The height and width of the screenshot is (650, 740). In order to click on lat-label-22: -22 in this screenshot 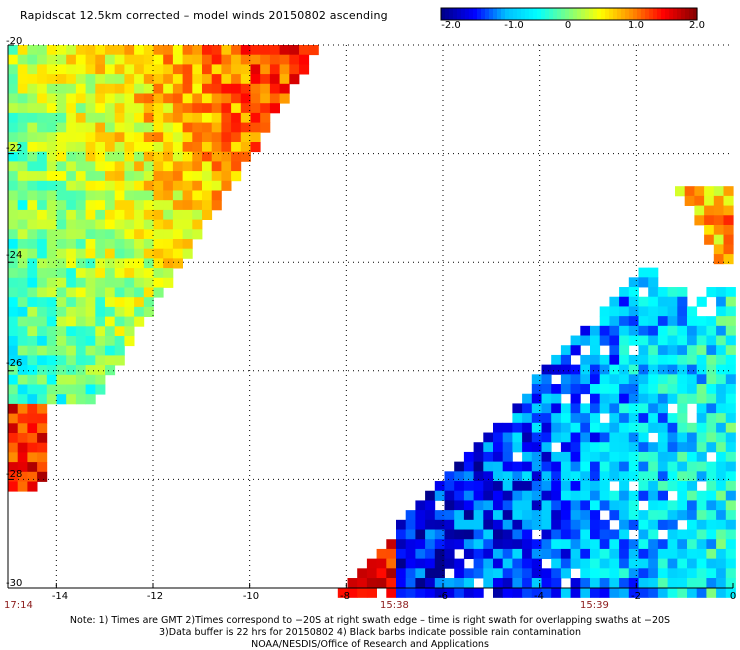, I will do `click(14, 148)`.